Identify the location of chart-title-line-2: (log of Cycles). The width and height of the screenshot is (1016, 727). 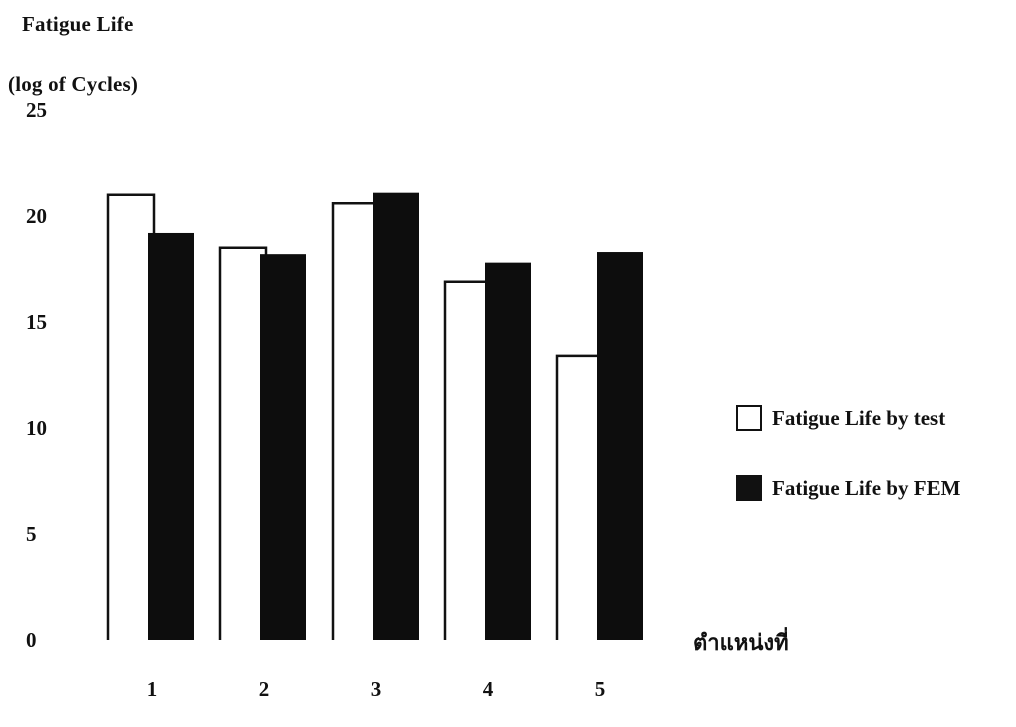
(73, 84).